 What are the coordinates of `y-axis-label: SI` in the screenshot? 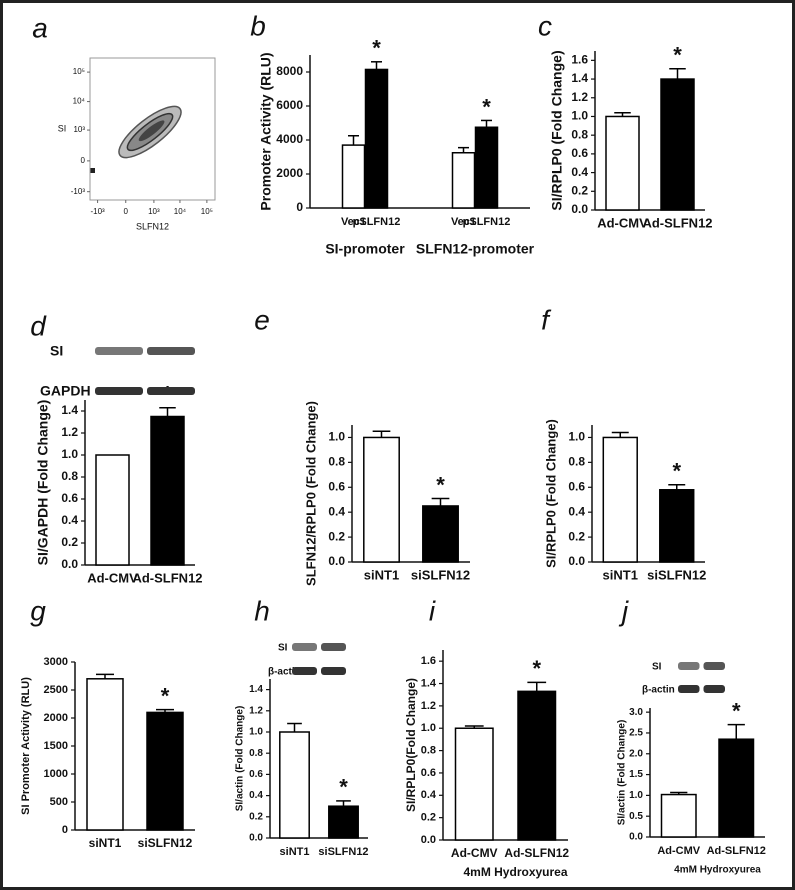 It's located at (62, 128).